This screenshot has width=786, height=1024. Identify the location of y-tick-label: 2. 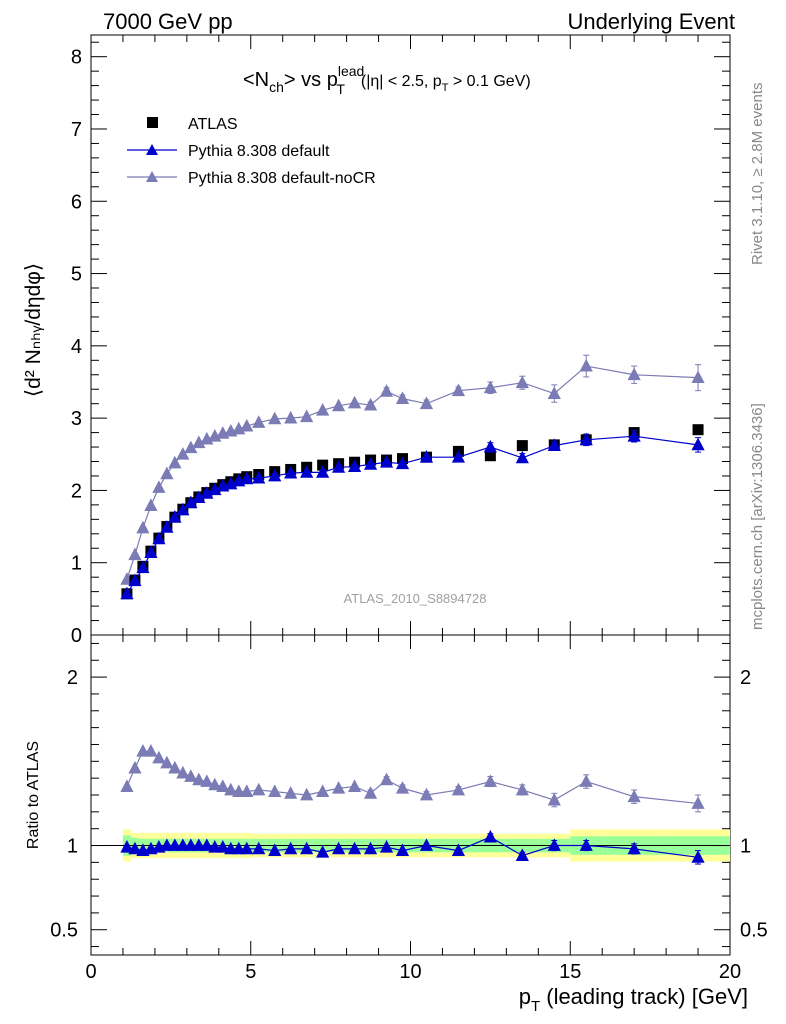
(76, 491).